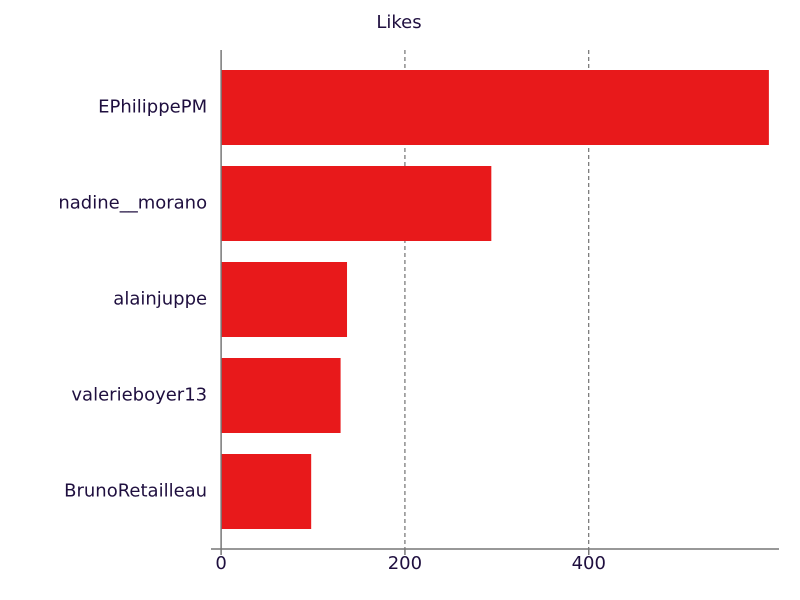  Describe the element at coordinates (135, 491) in the screenshot. I see `y-tick-label: BrunoRetailleau` at that location.